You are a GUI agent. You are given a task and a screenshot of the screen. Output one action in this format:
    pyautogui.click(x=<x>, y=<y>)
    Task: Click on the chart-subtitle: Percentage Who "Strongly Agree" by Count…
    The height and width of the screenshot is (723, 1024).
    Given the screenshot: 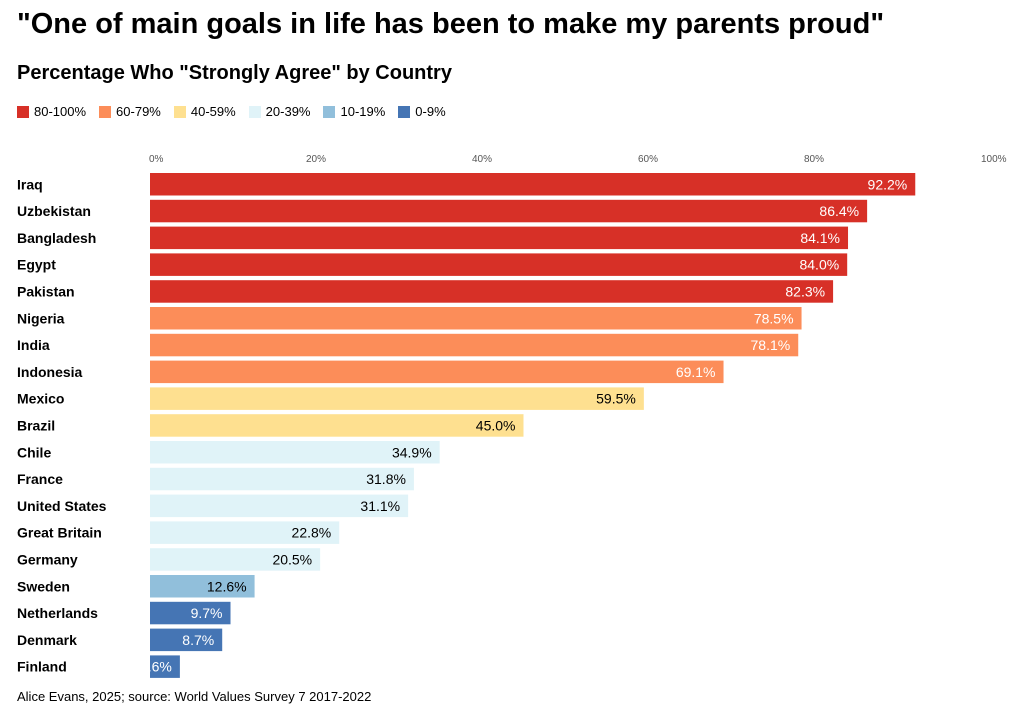 What is the action you would take?
    pyautogui.click(x=234, y=73)
    